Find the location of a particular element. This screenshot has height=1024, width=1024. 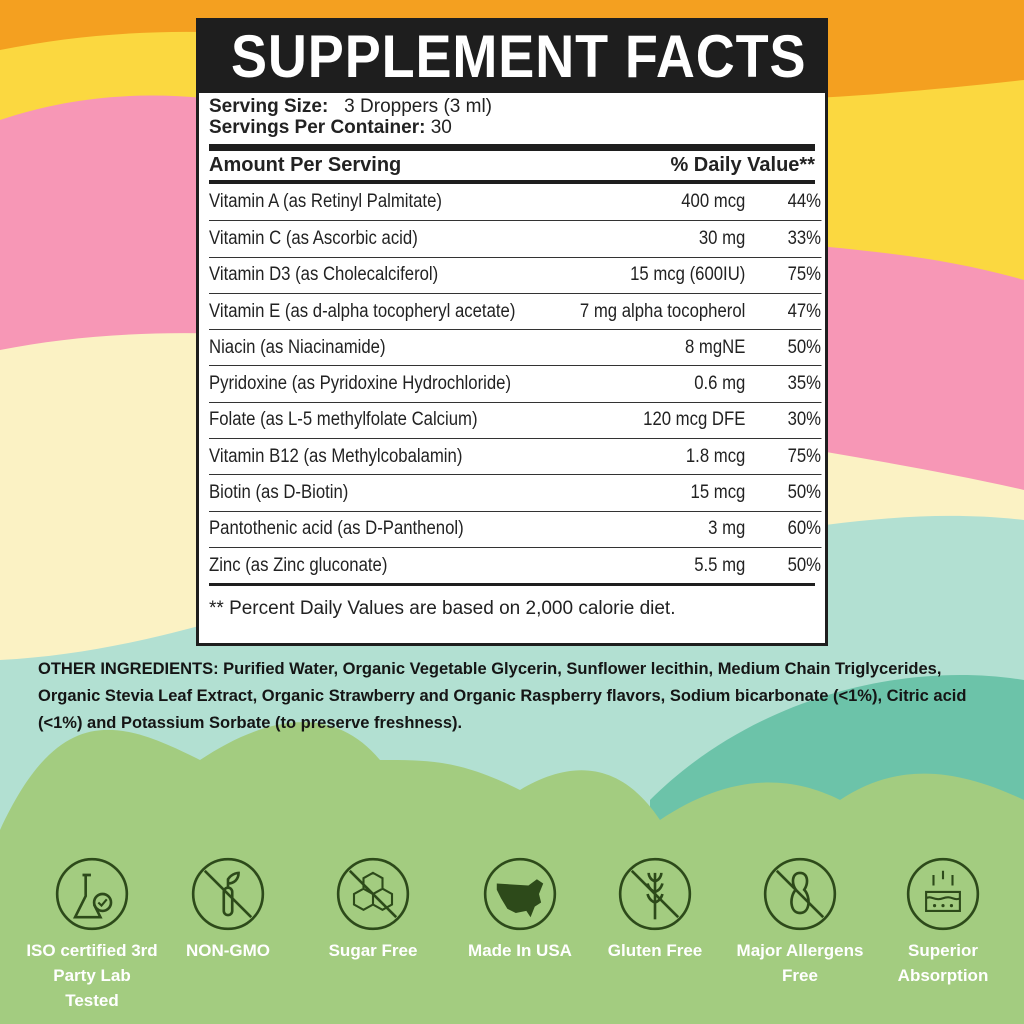

badge-label: ISO certified 3rd Party Lab Tested is located at coordinates (92, 975).